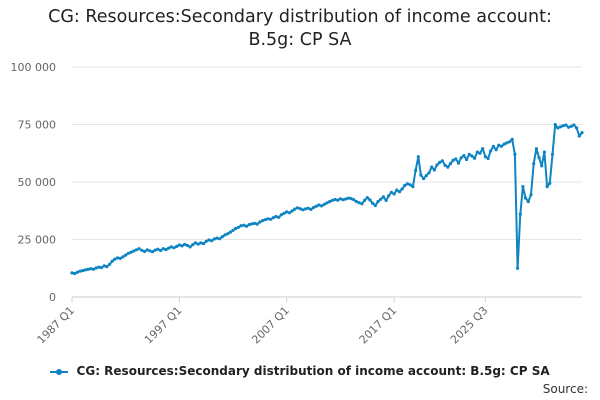  Describe the element at coordinates (37, 125) in the screenshot. I see `y-tick-label: 75 000` at that location.